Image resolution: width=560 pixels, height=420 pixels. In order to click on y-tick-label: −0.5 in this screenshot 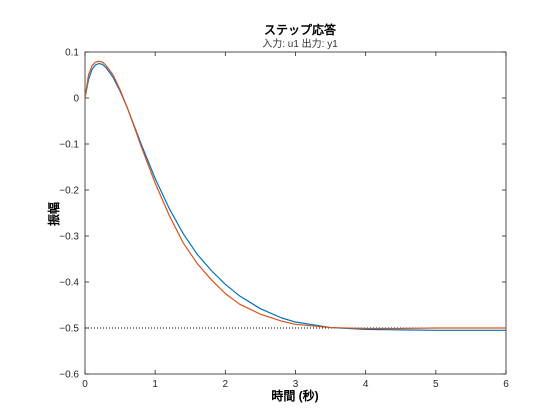, I will do `click(69, 329)`.